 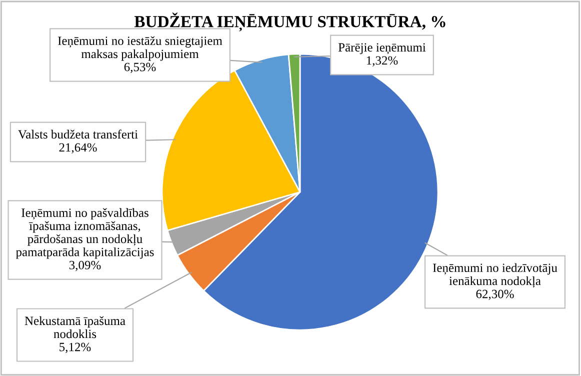 I want to click on data-label: 1,32%, so click(x=382, y=61).